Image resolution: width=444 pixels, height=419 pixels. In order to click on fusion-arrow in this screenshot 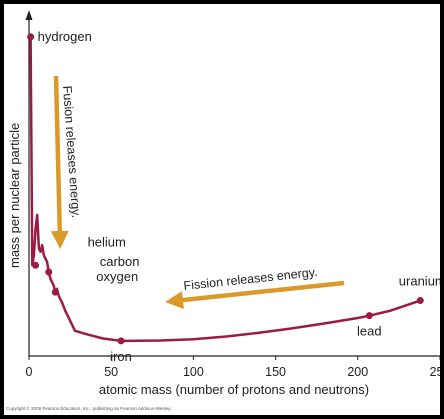, I will do `click(59, 162)`.